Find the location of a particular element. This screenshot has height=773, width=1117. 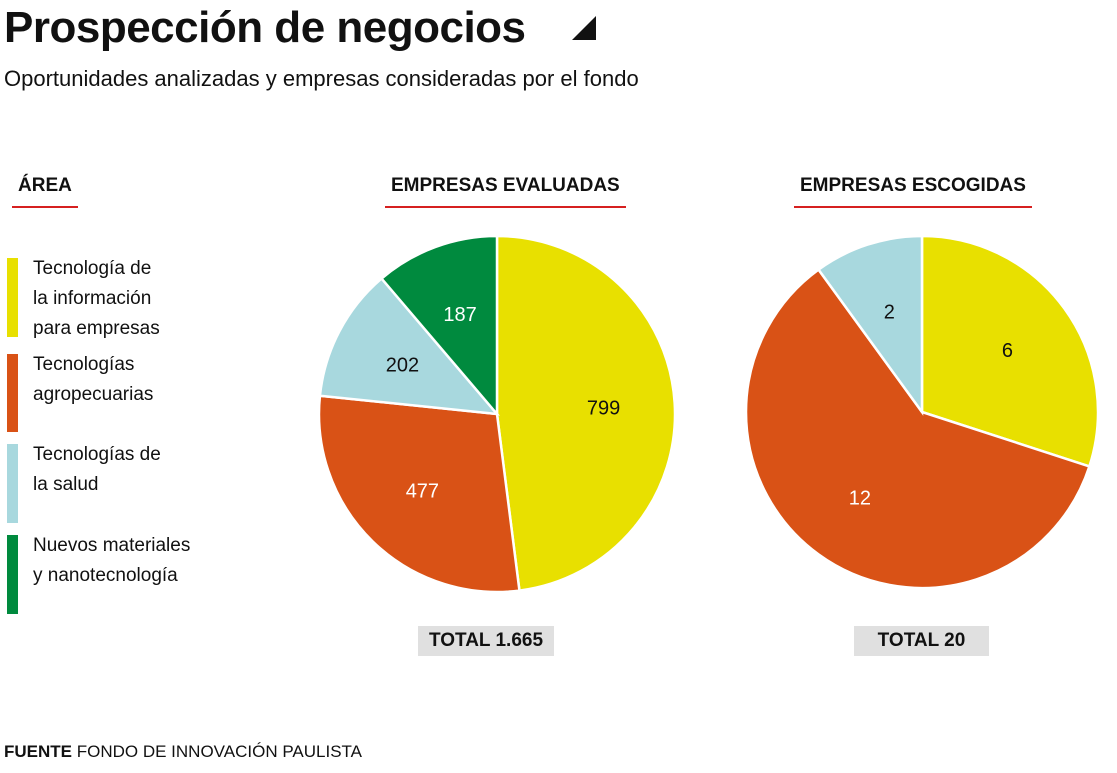

legend-label: Nuevos materiales y nanotecnología is located at coordinates (133, 561).